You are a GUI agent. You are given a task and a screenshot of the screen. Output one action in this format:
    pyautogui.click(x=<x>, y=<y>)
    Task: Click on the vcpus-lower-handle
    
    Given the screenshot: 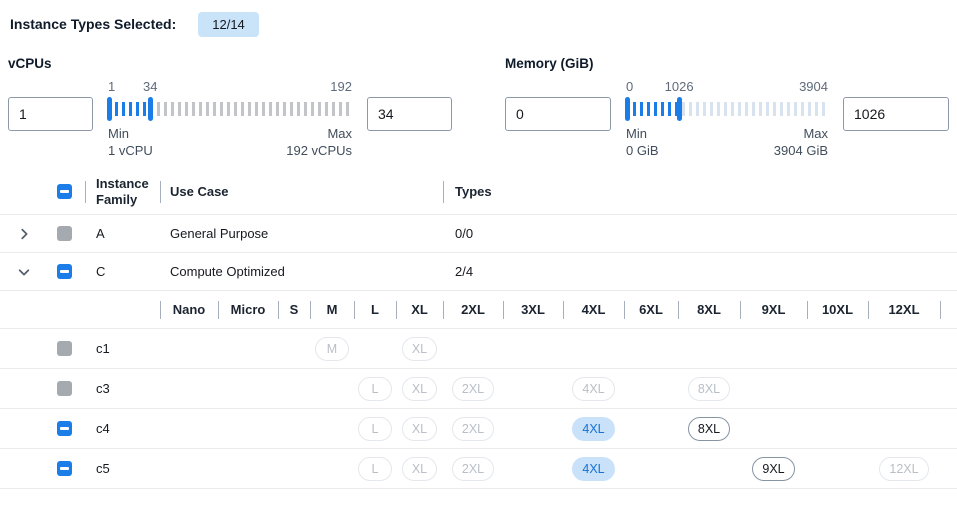 What is the action you would take?
    pyautogui.click(x=109, y=109)
    